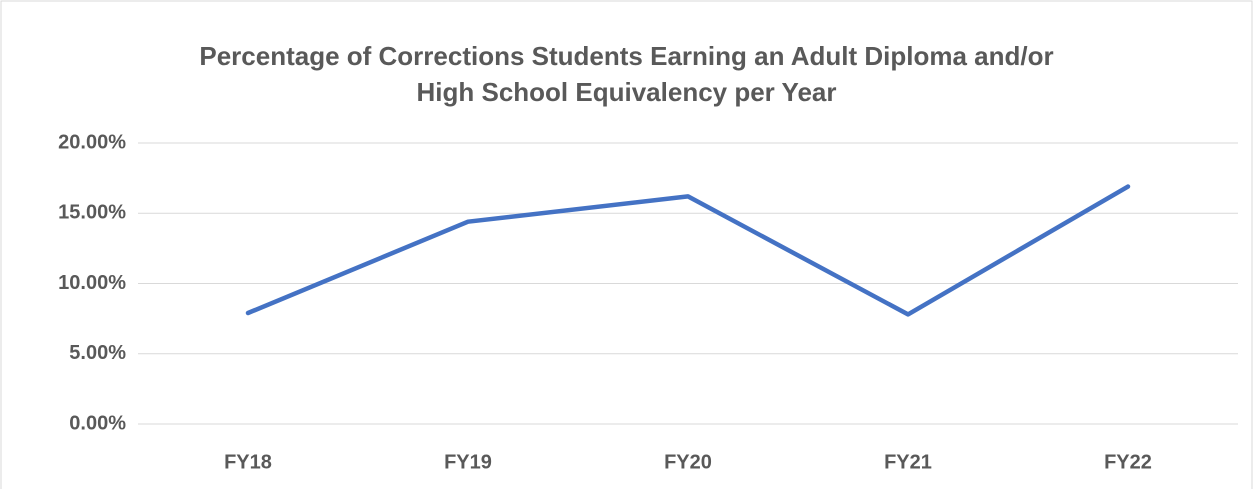 The image size is (1253, 489). Describe the element at coordinates (468, 462) in the screenshot. I see `x-tick-label: FY19` at that location.